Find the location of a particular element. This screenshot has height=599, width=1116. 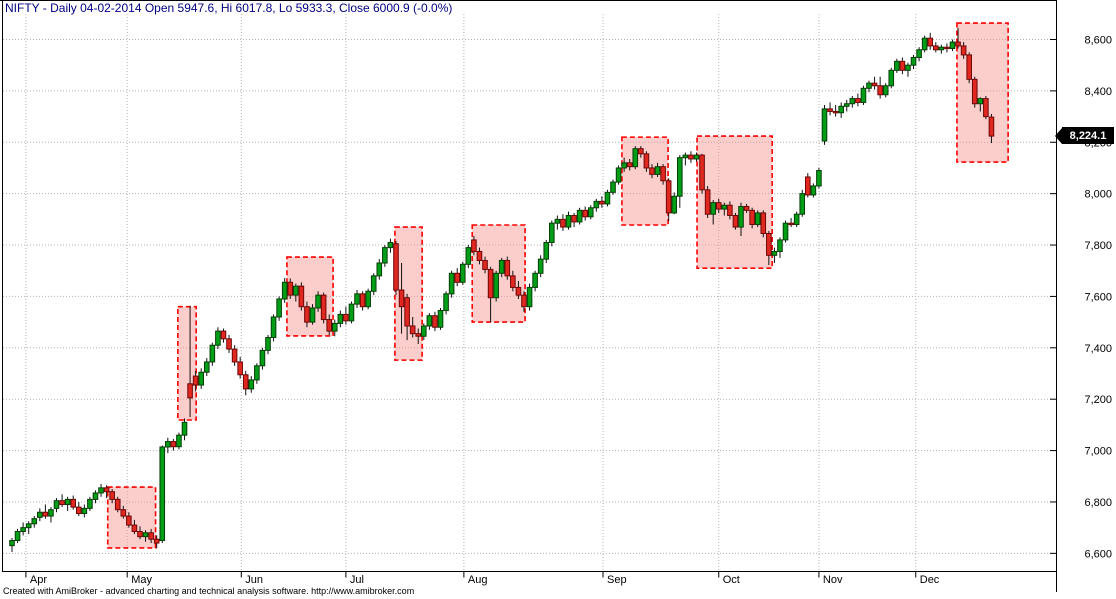

y-axis-label: 8,000 is located at coordinates (1098, 195).